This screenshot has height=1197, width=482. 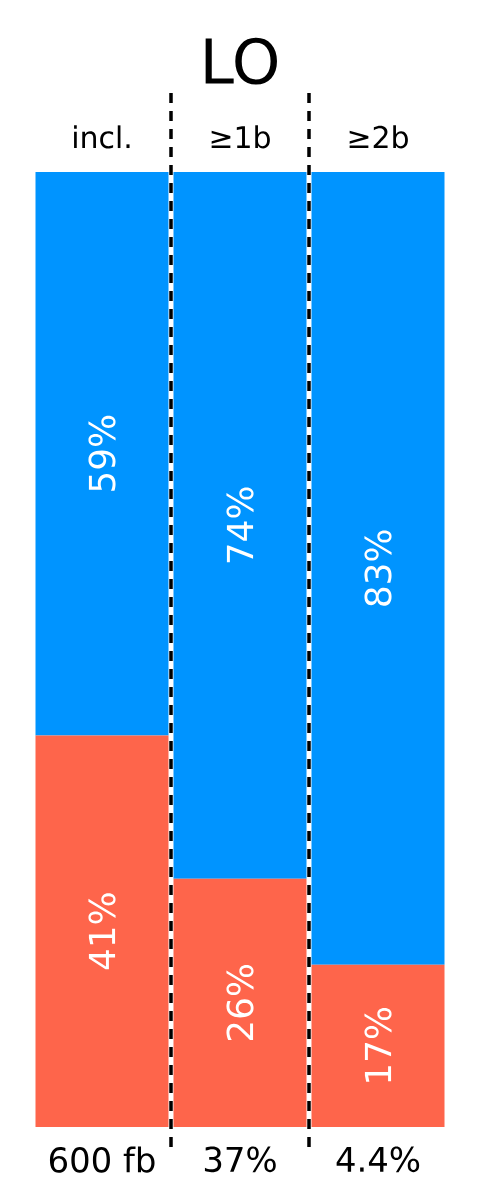 I want to click on x-tick-label: ≥1b, so click(x=240, y=137).